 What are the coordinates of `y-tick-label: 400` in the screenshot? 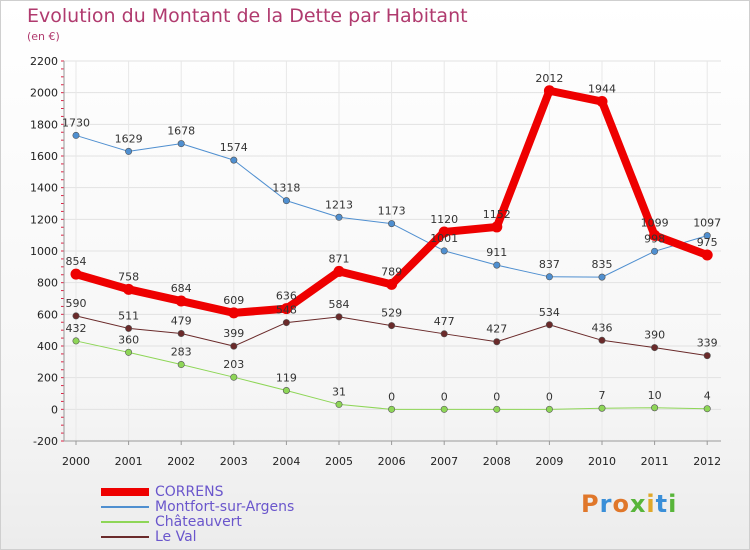 It's located at (47, 346).